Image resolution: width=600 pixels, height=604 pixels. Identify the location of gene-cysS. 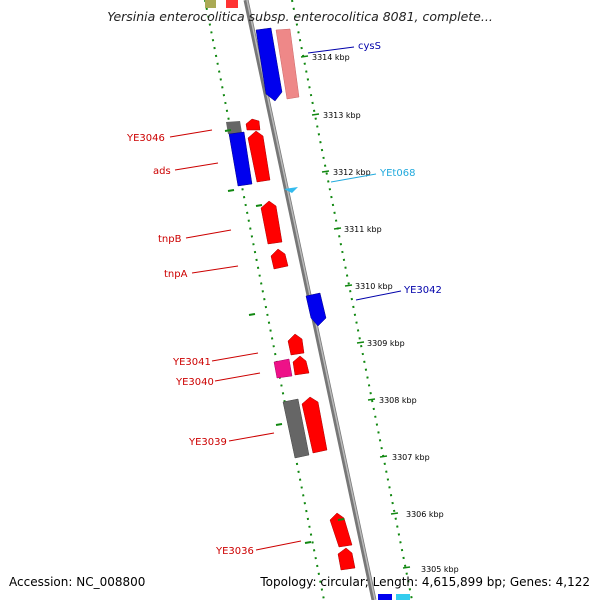
(269, 64).